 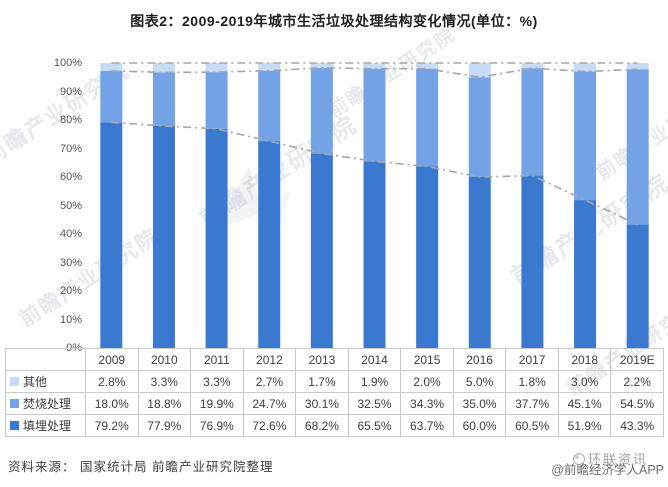 I want to click on y-tick-label: 30%, so click(x=70, y=262).